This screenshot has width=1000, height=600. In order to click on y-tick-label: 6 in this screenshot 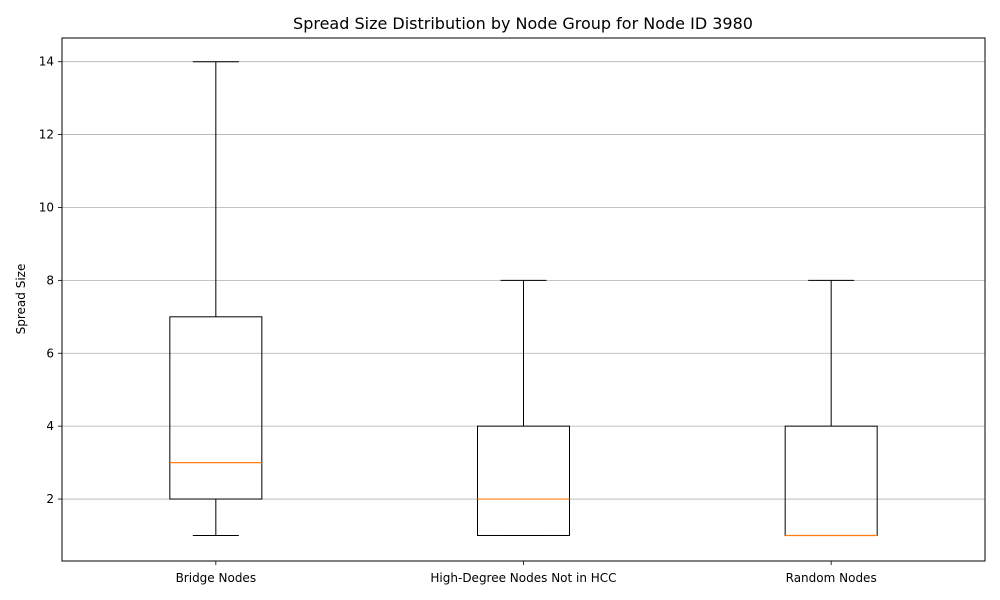, I will do `click(50, 353)`.